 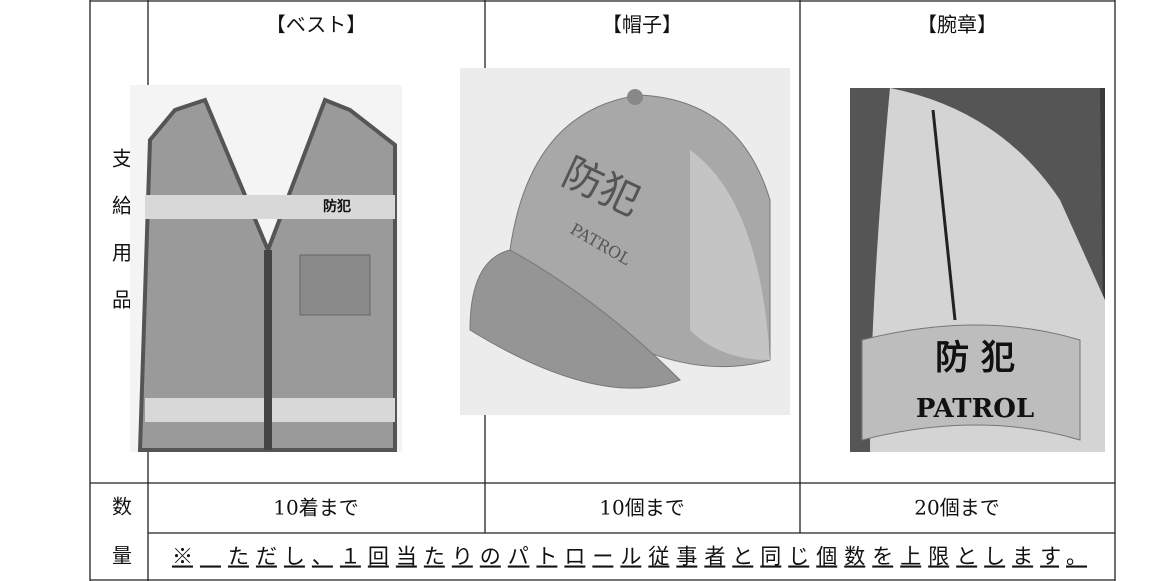 What do you see at coordinates (975, 409) in the screenshot?
I see `image-text: PATROL` at bounding box center [975, 409].